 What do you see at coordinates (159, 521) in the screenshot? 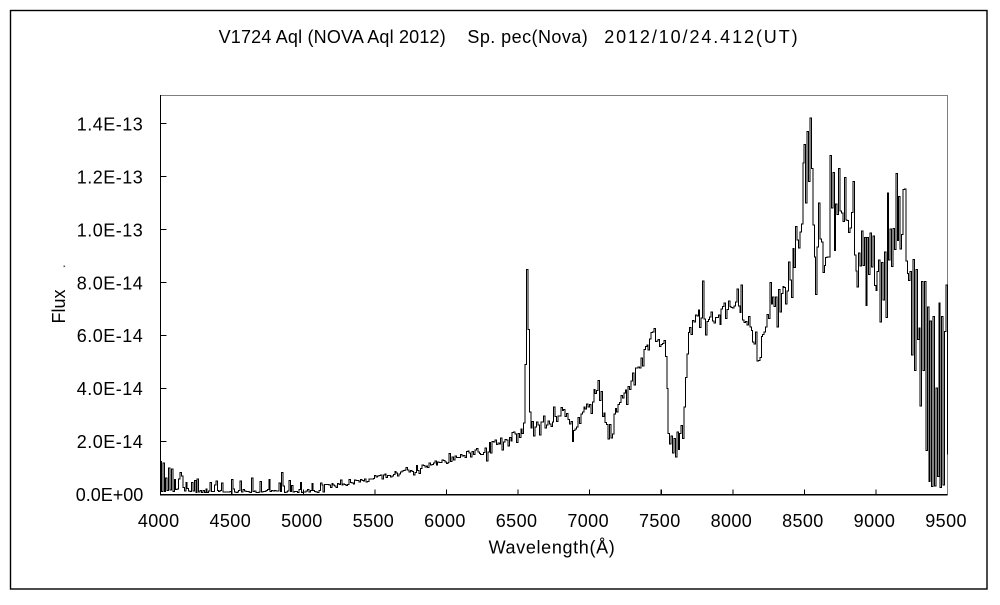
I see `svg-text: 4000` at bounding box center [159, 521].